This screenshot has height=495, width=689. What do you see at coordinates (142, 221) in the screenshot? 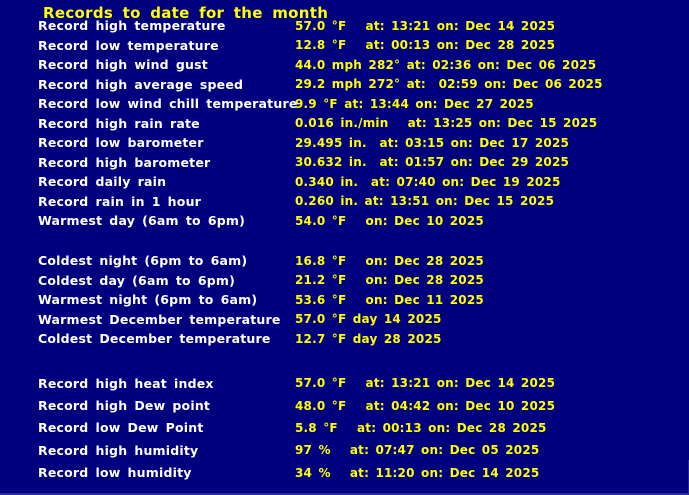
I see `record-label: Warmest day (6am to 6pm)` at bounding box center [142, 221].